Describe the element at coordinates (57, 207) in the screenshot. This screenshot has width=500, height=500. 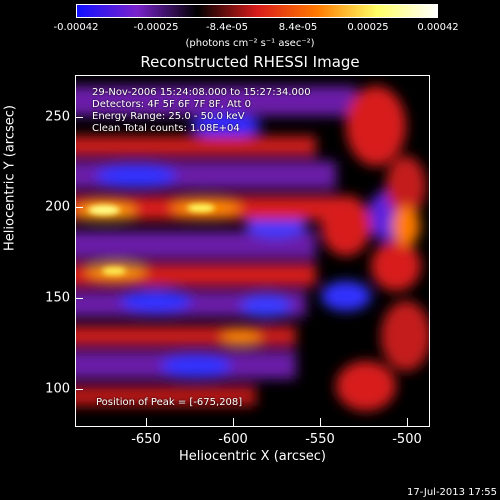
I see `y-tick-label: 200` at that location.